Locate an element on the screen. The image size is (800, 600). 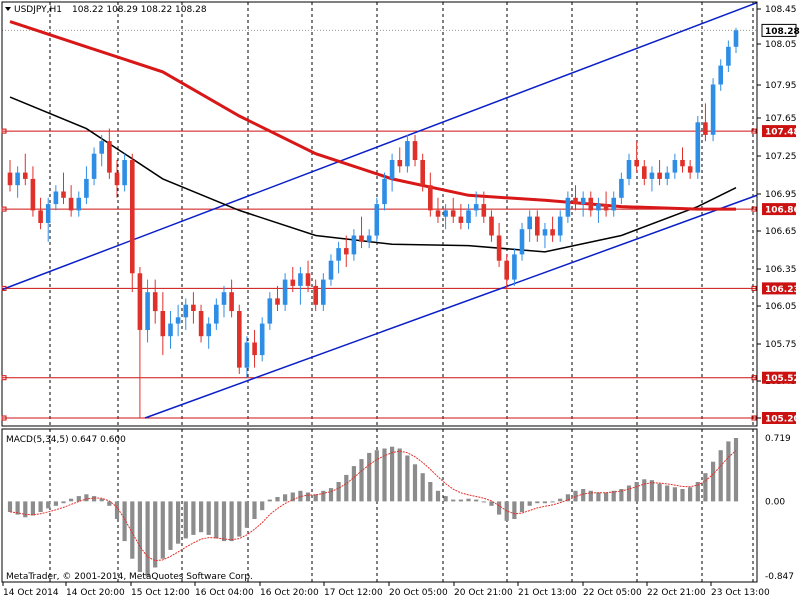
price-axis-label: 106.05 is located at coordinates (781, 307).